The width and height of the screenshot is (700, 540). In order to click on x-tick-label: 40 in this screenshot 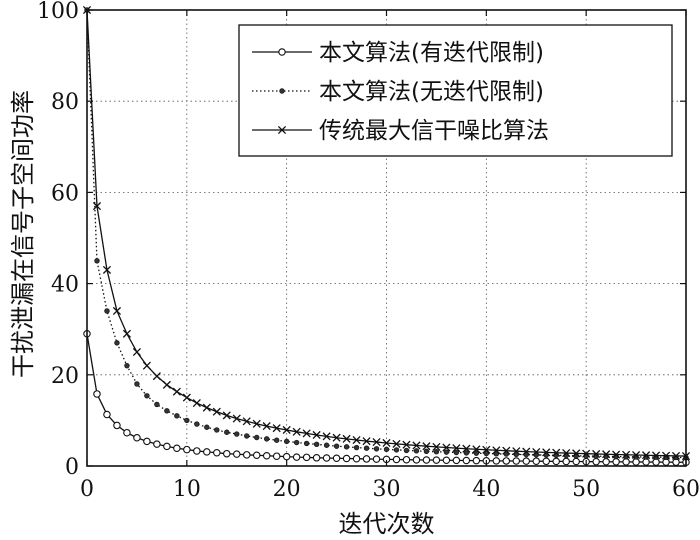, I will do `click(486, 489)`.